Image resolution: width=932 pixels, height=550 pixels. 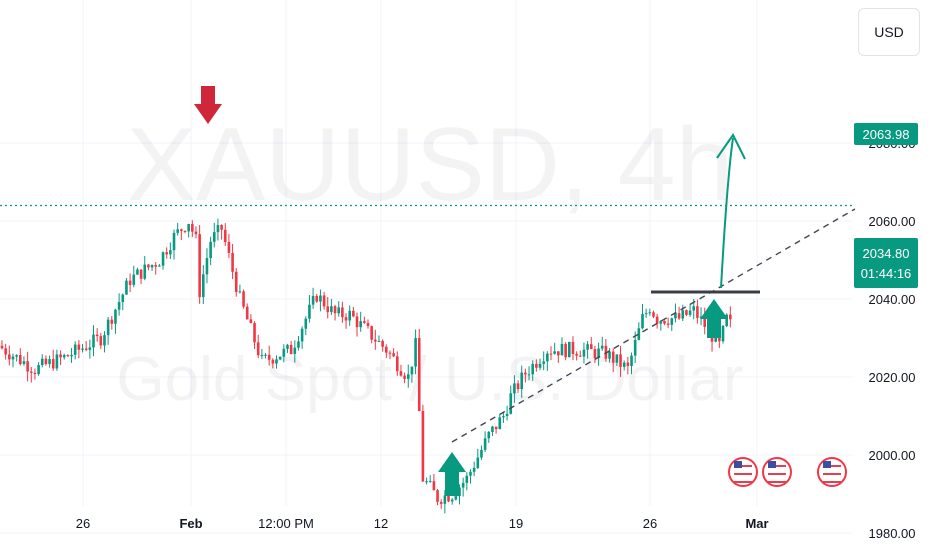 I want to click on price-tick-label: 2000.00, so click(x=892, y=455).